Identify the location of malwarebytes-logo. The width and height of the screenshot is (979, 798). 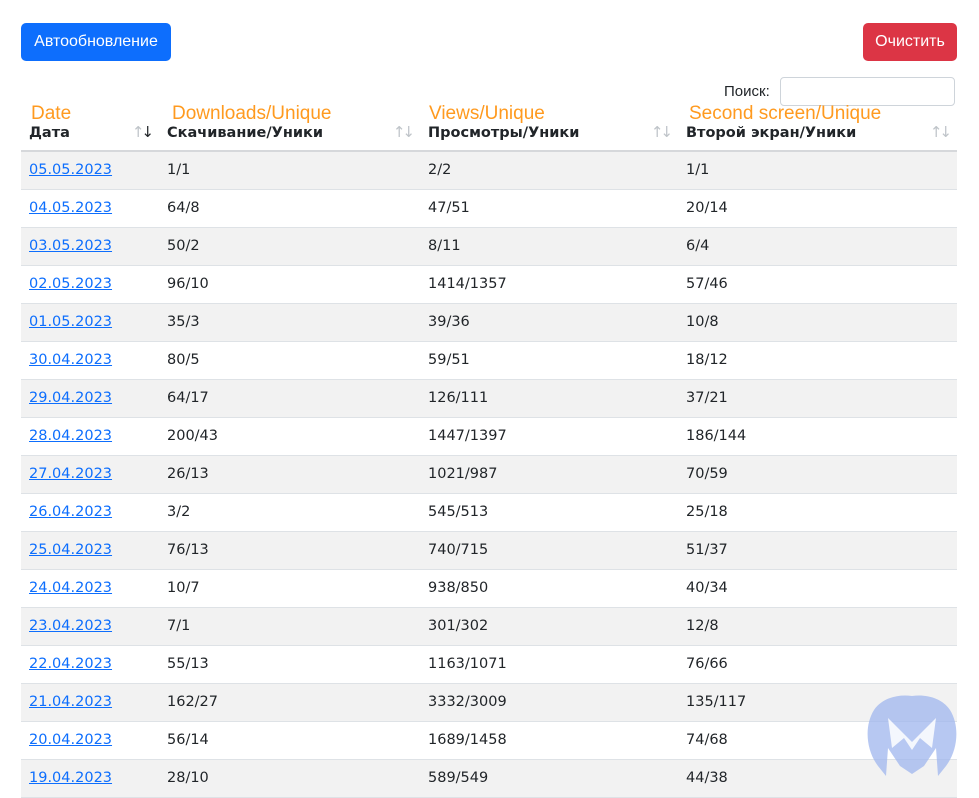
(912, 735).